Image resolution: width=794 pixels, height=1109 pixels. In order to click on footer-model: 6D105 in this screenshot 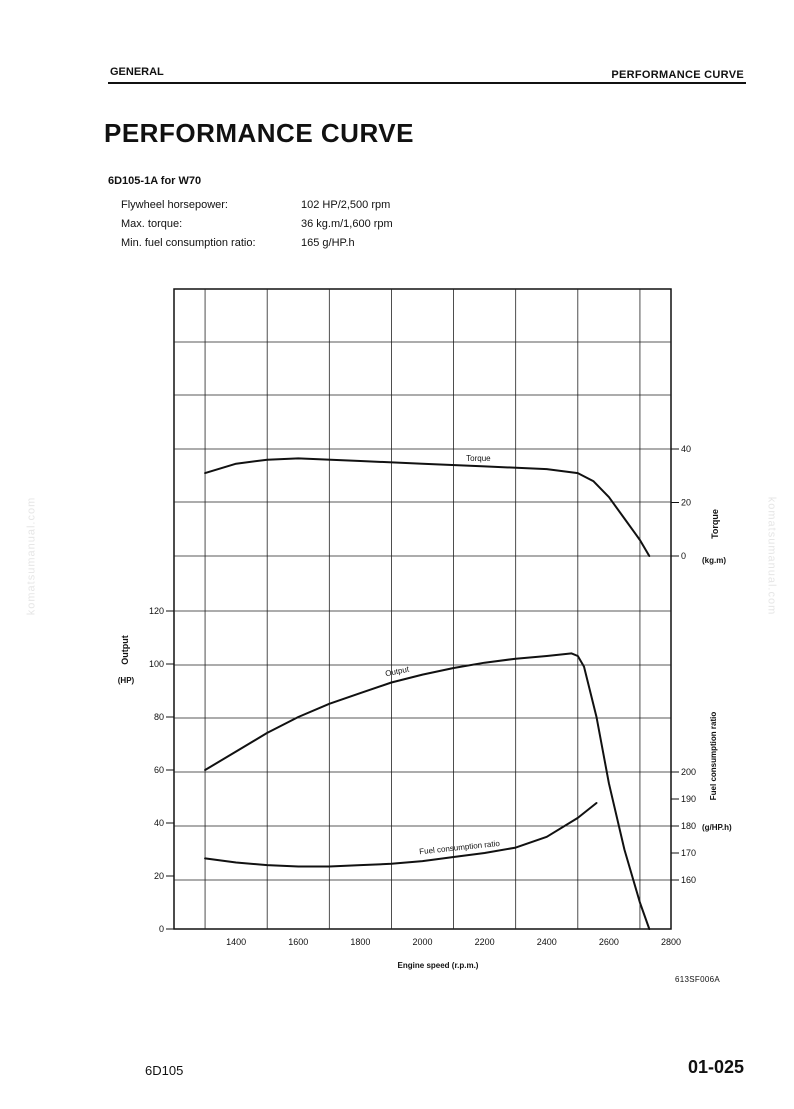, I will do `click(164, 1070)`.